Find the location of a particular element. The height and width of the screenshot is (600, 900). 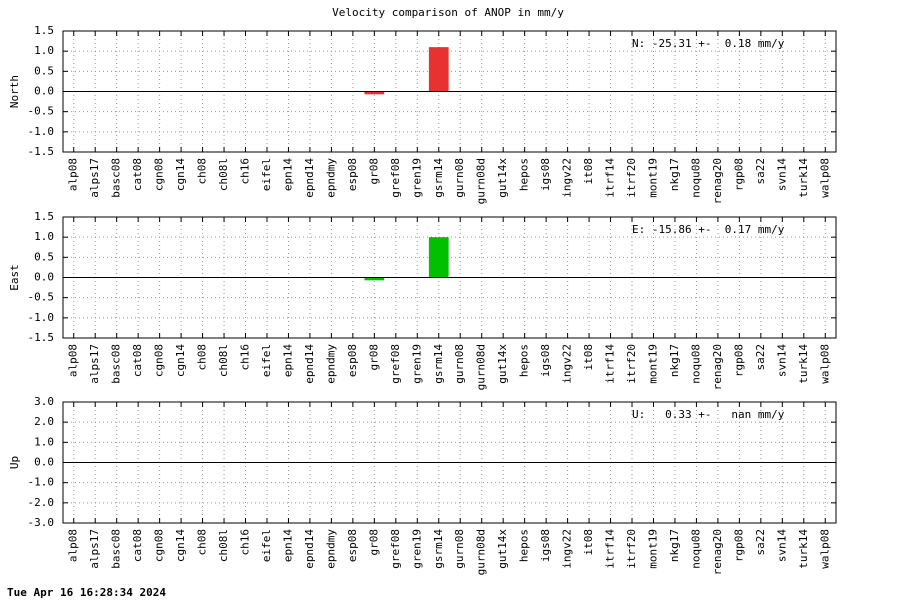

x-tick-label: epndmy is located at coordinates (330, 549).